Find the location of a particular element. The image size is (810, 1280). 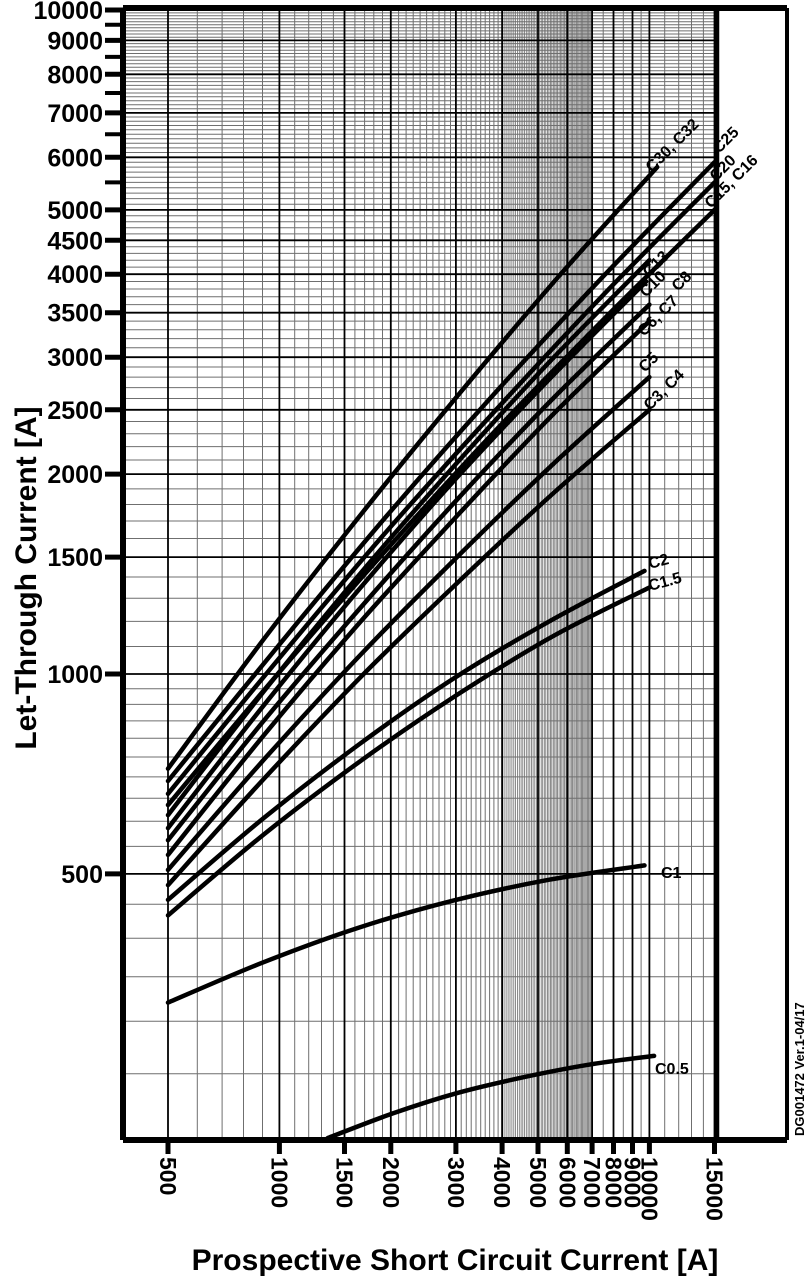

x-tick-label: 1000 is located at coordinates (279, 1182).